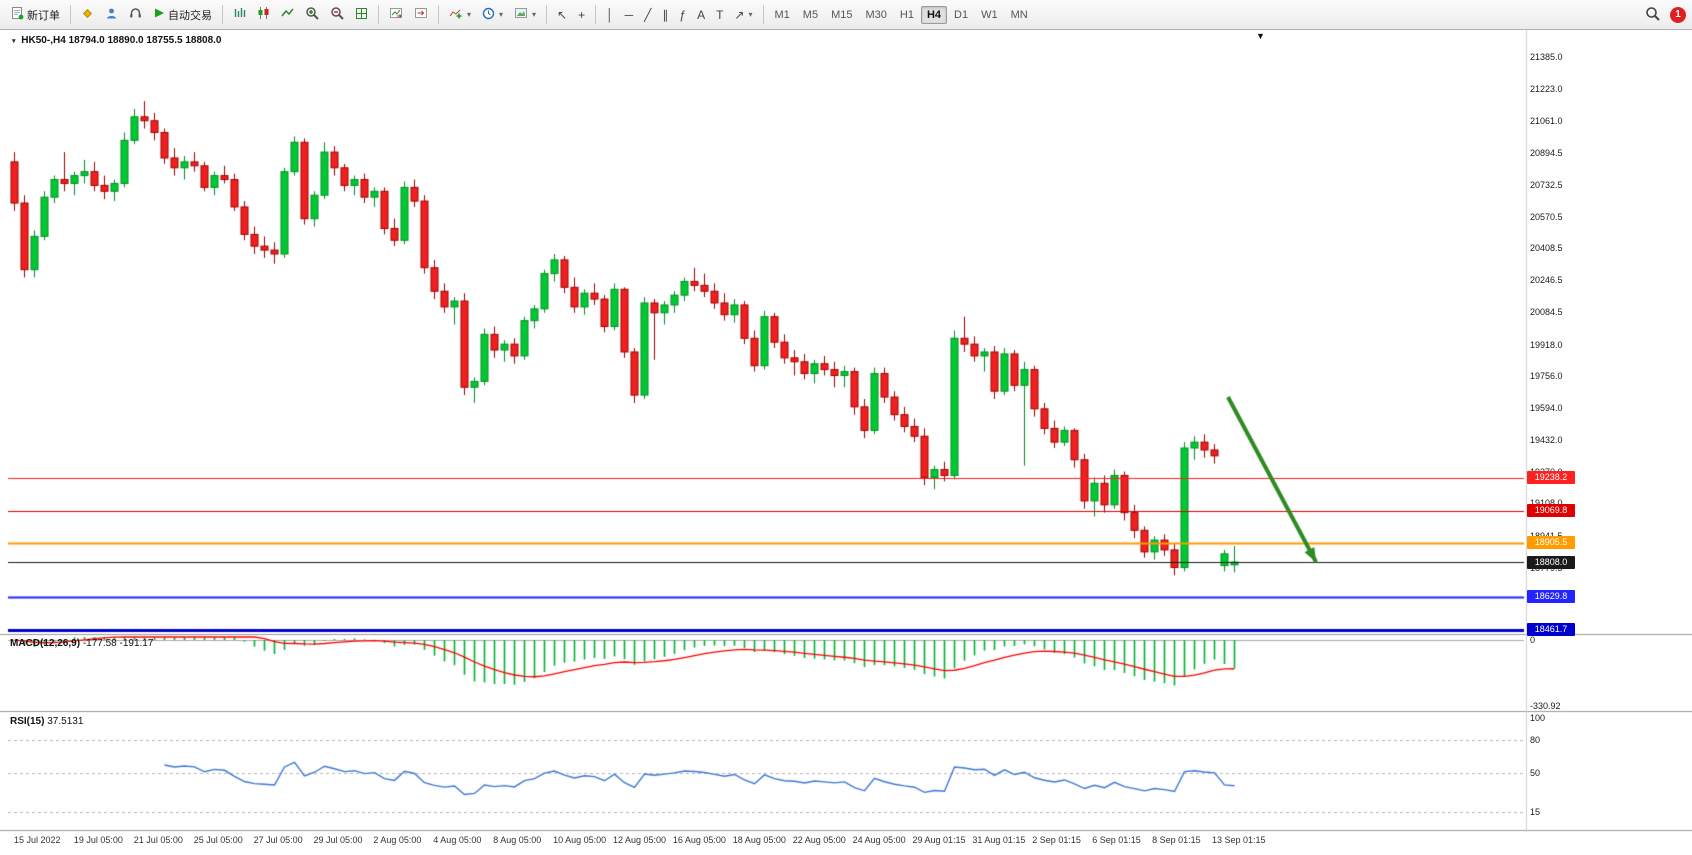 The width and height of the screenshot is (1692, 855). I want to click on notification-badge: 1, so click(1678, 14).